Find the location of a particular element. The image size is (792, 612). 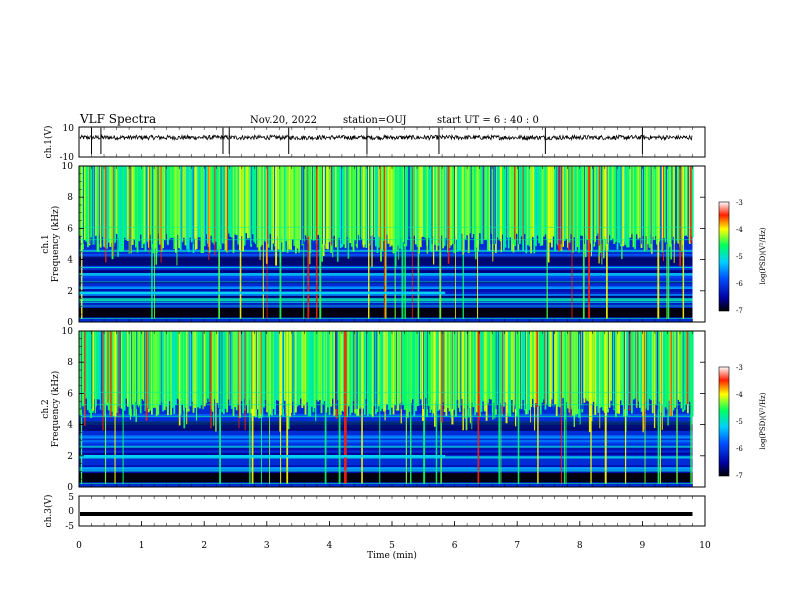

ch2-spec-tone-line is located at coordinates (386, 446).